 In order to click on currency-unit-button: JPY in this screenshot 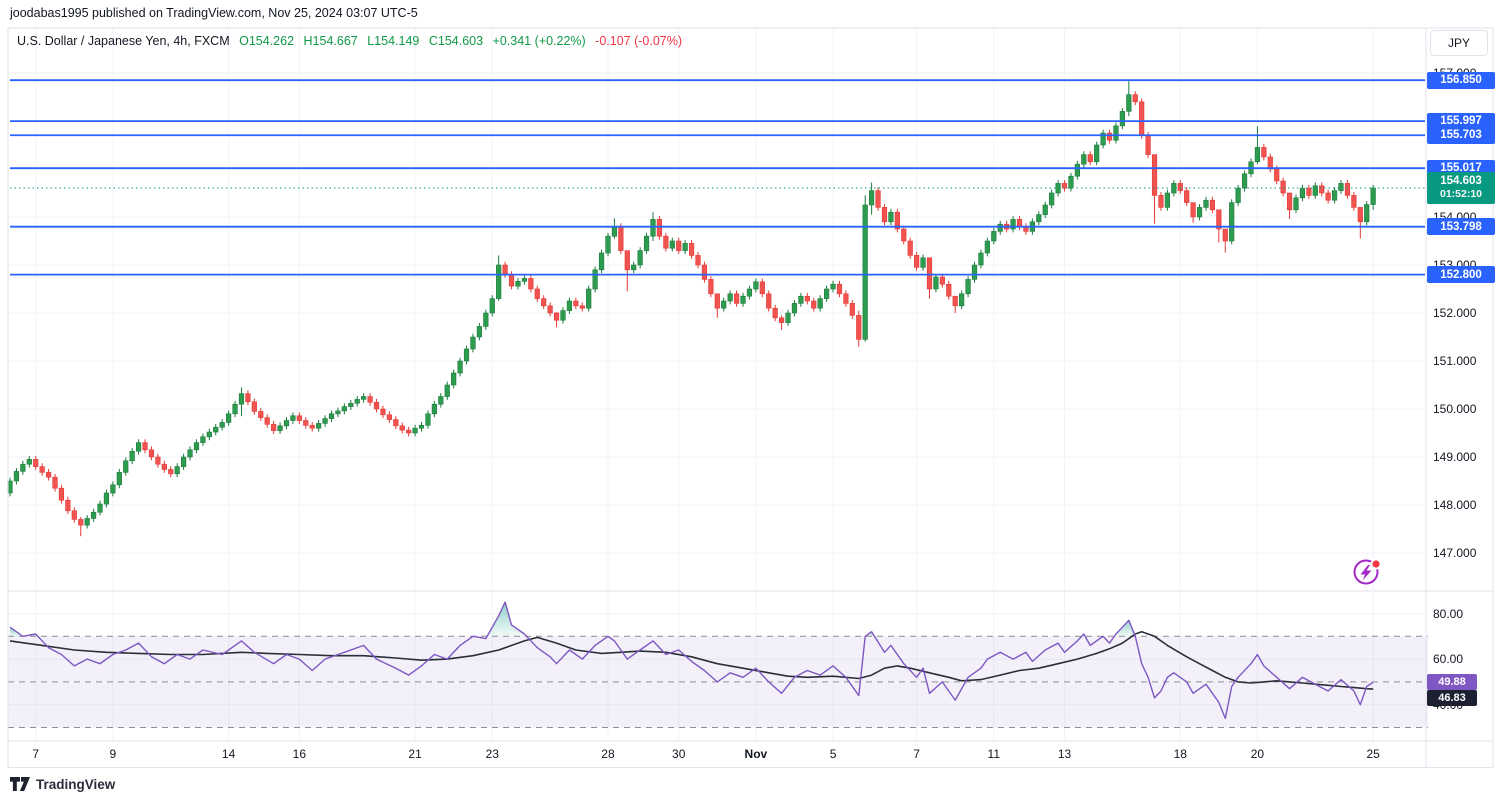, I will do `click(1459, 43)`.